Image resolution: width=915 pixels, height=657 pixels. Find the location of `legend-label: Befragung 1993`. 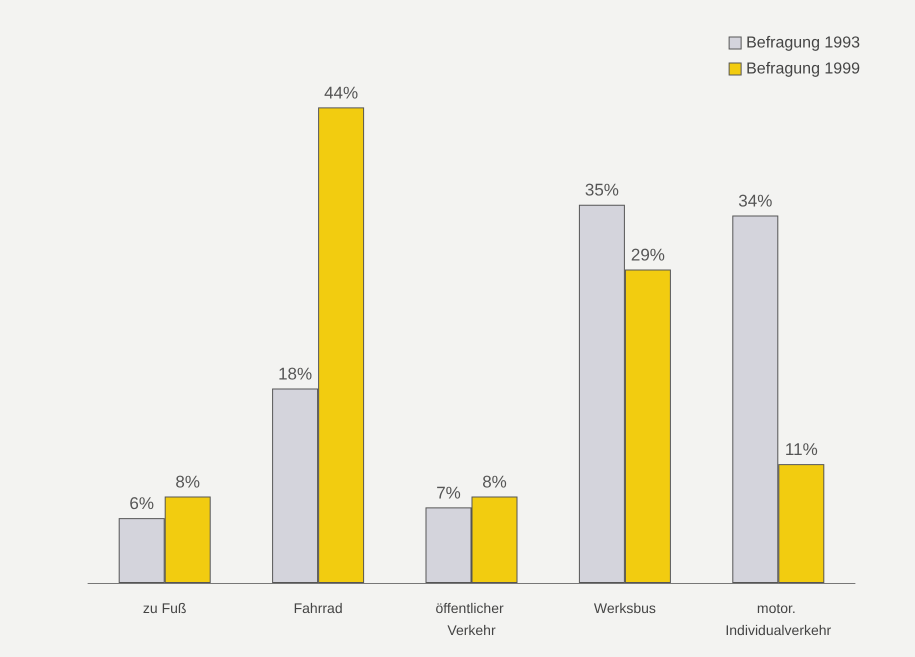

legend-label: Befragung 1993 is located at coordinates (803, 43).